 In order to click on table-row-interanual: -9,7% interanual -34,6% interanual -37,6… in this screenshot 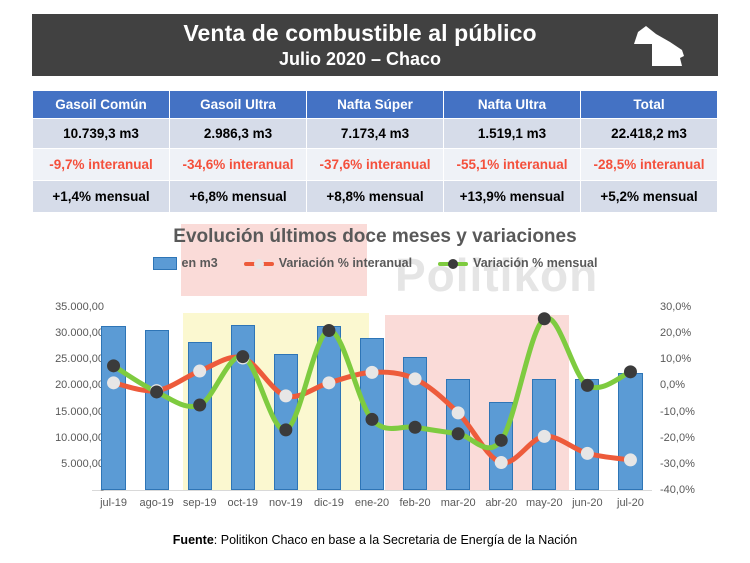, I will do `click(375, 164)`.